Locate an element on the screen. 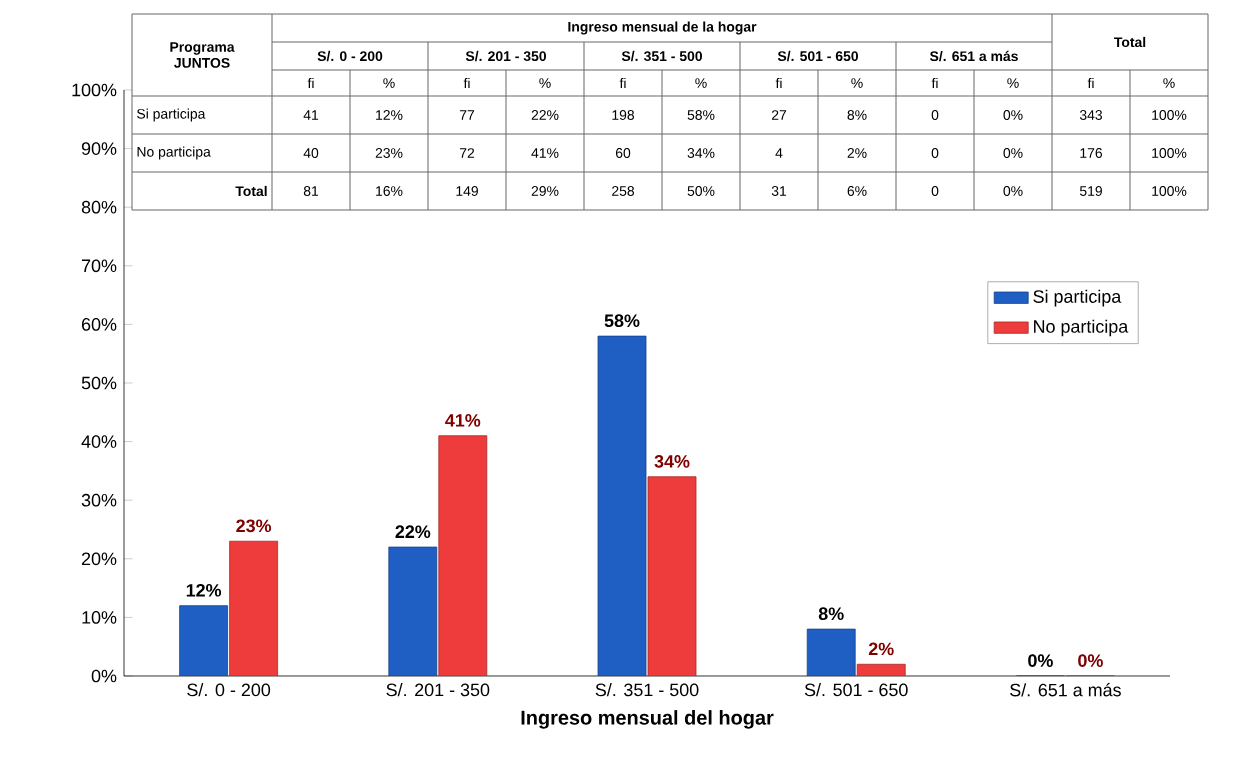 Image resolution: width=1236 pixels, height=776 pixels. y-tick-label: 40% is located at coordinates (99, 441).